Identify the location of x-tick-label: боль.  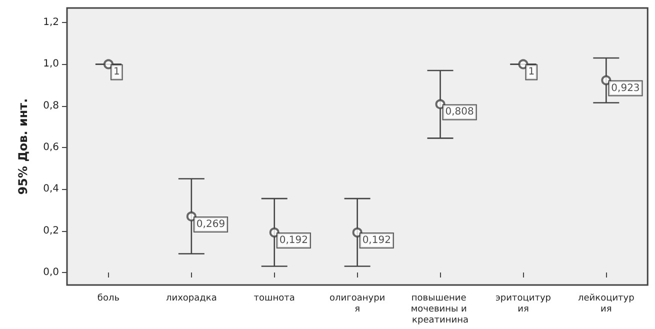
(108, 299).